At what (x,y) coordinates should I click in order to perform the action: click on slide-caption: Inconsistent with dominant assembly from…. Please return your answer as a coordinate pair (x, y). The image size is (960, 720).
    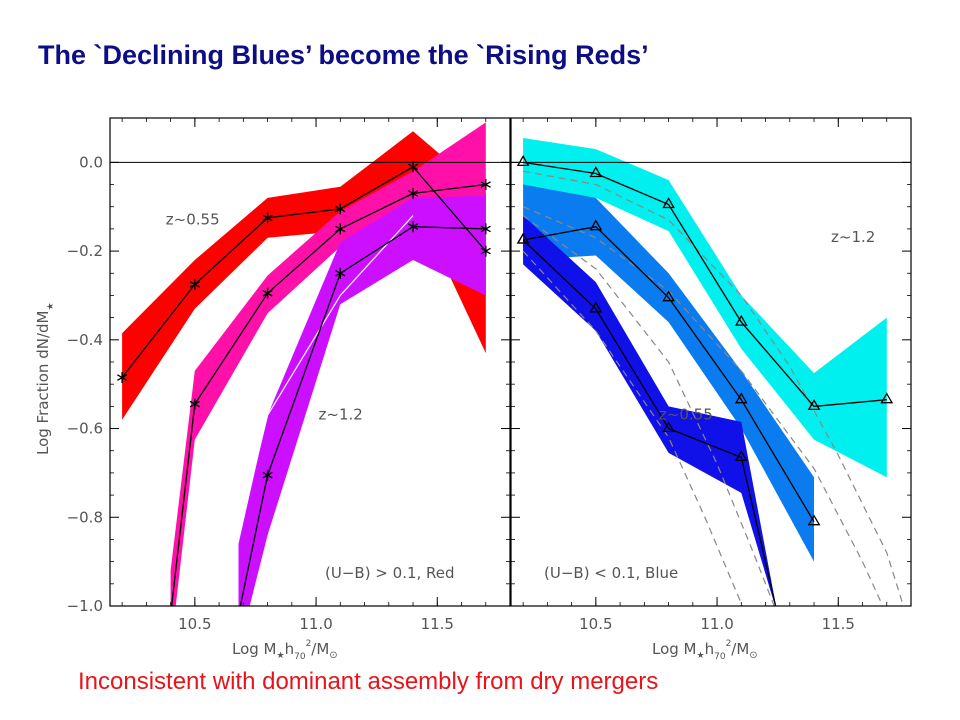
    Looking at the image, I should click on (368, 681).